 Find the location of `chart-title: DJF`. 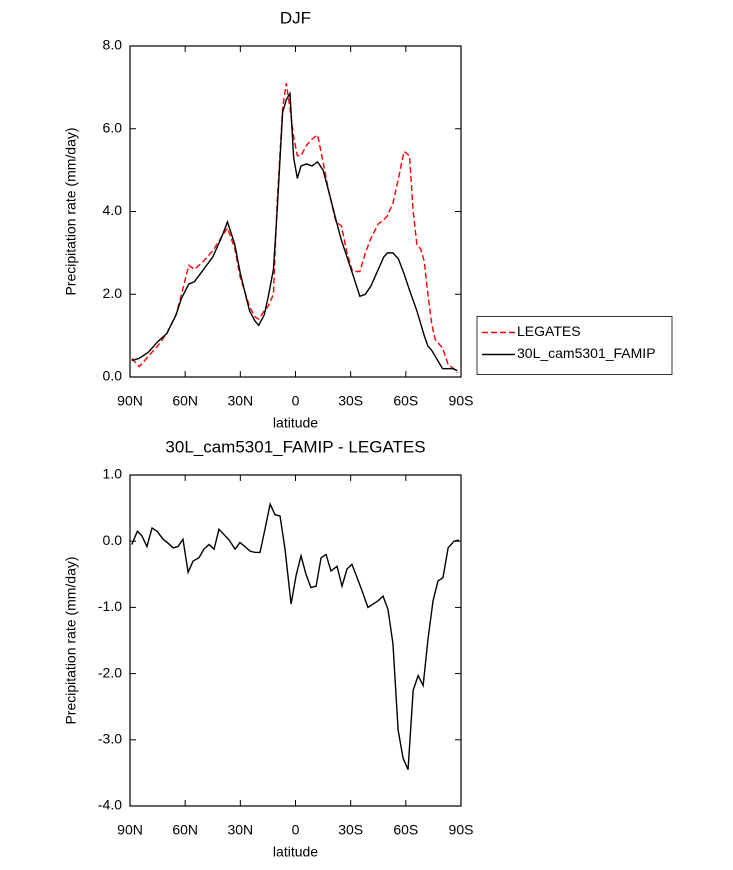

chart-title: DJF is located at coordinates (295, 17).